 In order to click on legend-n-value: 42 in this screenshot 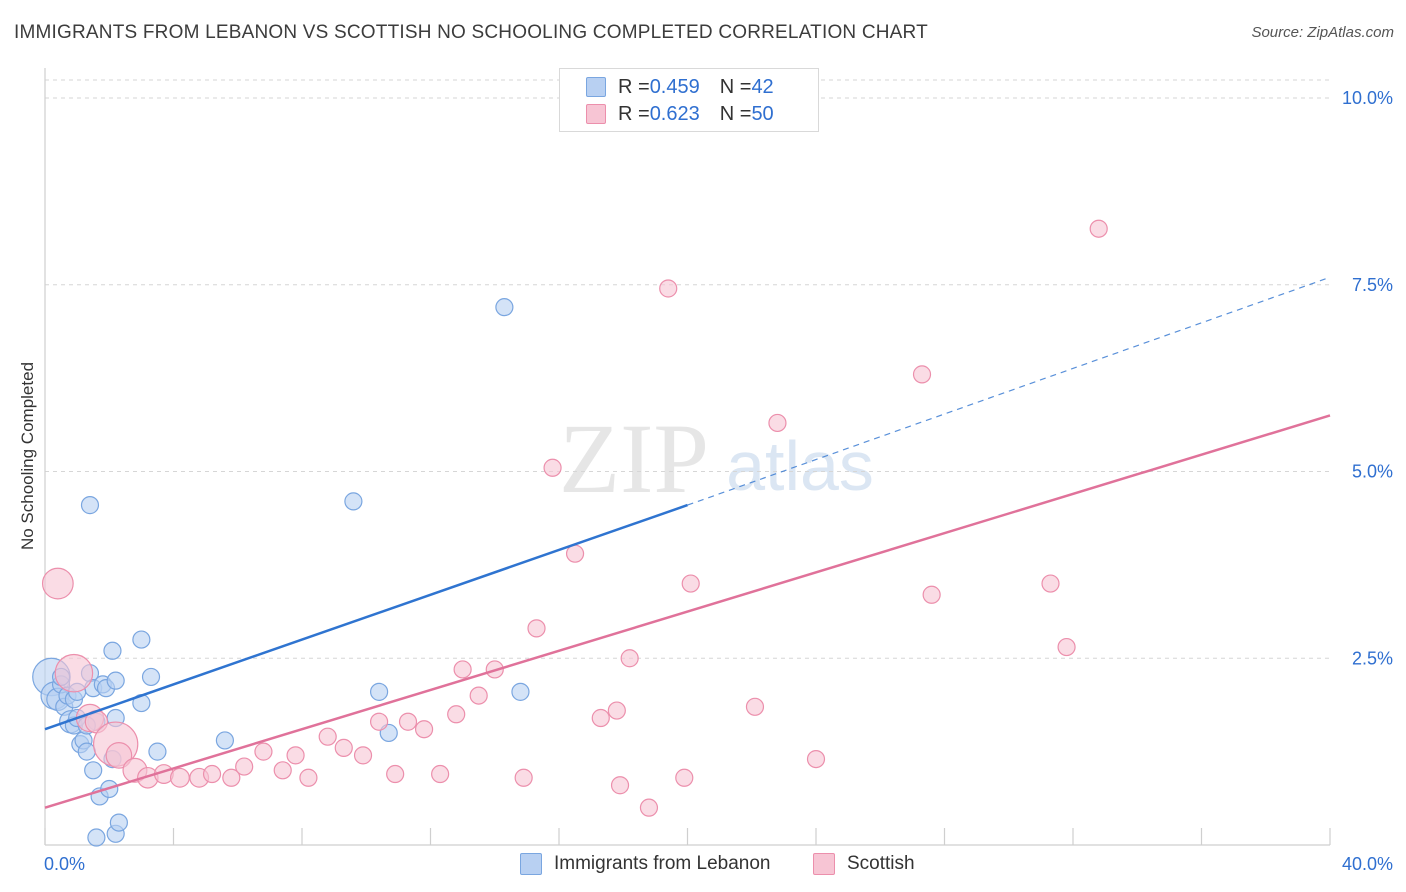, I will do `click(762, 86)`.